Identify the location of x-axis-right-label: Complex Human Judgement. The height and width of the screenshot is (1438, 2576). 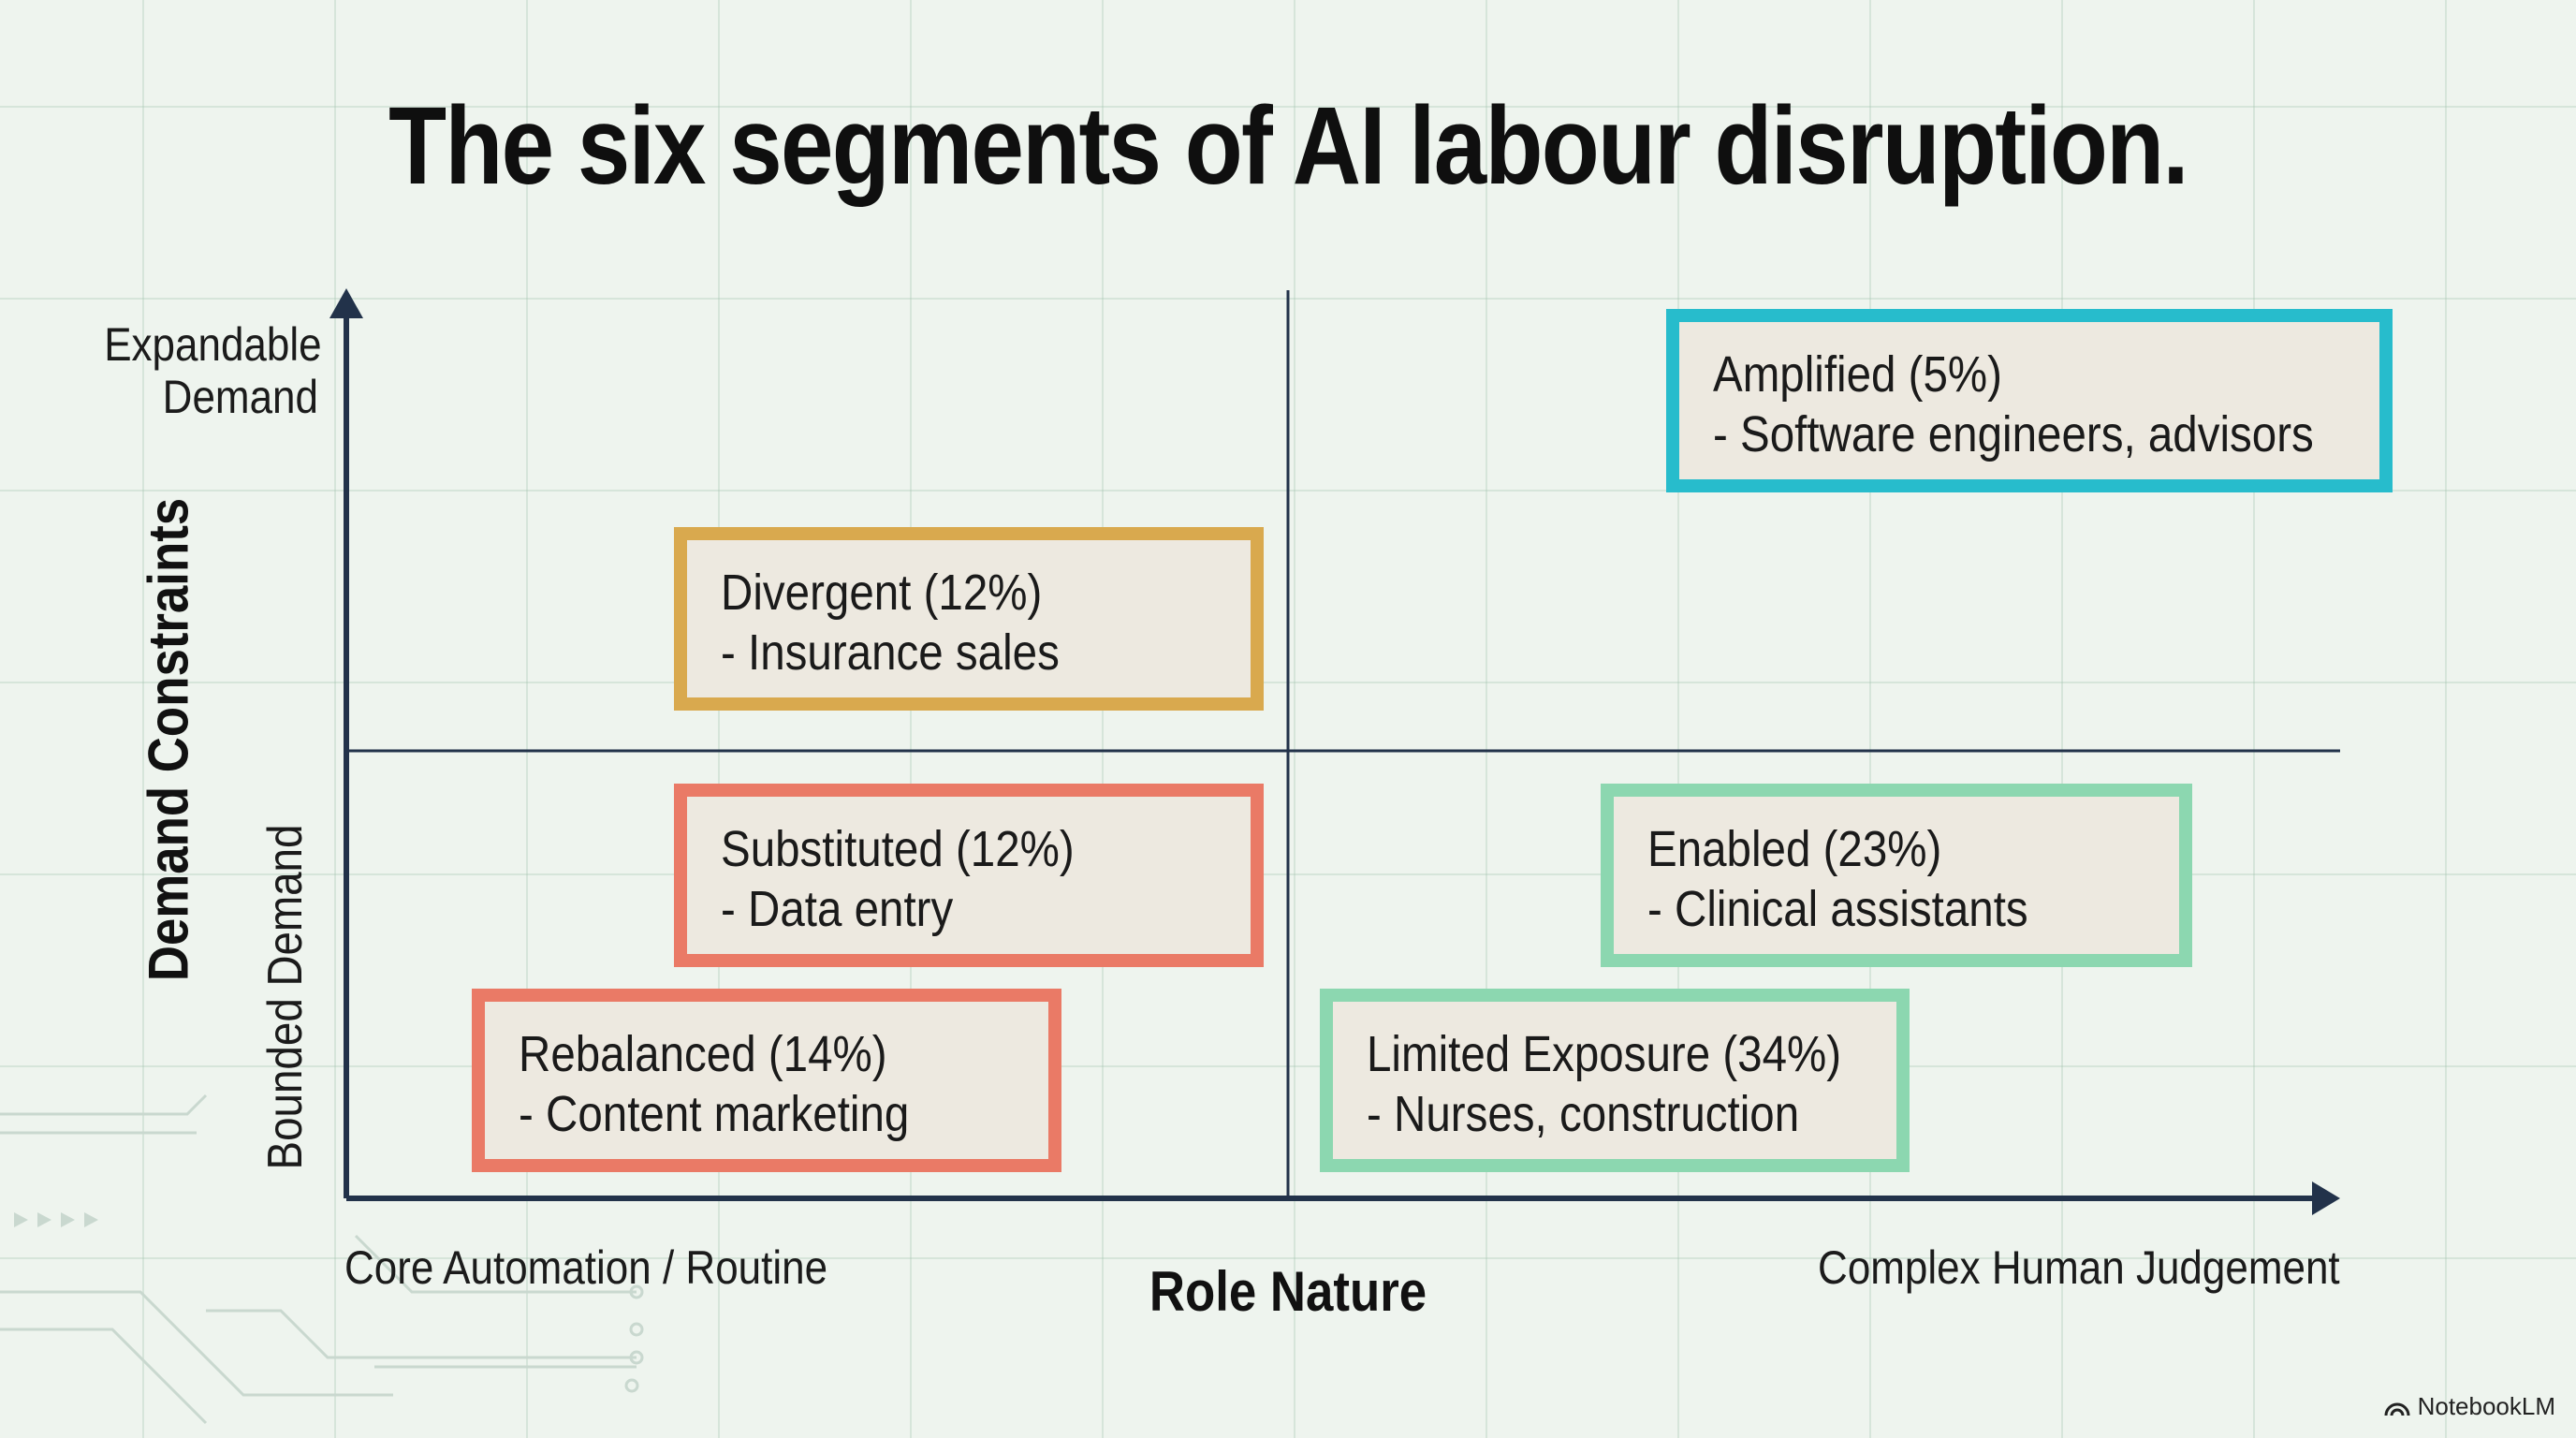
(2079, 1267).